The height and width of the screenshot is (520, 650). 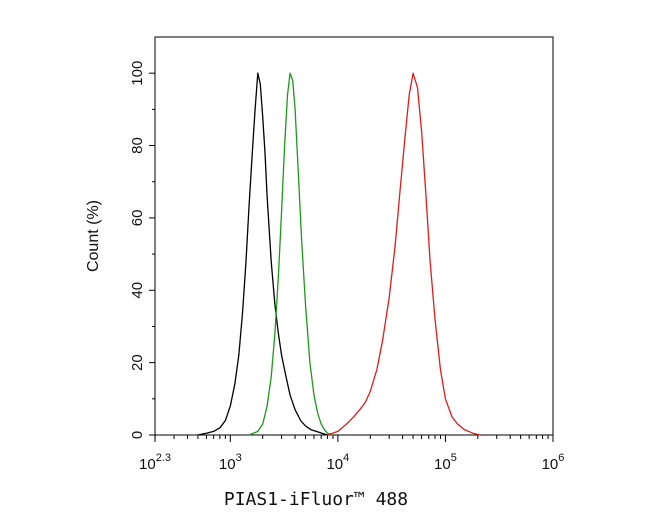 What do you see at coordinates (316, 499) in the screenshot?
I see `x-axis-label: PIAS1-iFluor™ 488` at bounding box center [316, 499].